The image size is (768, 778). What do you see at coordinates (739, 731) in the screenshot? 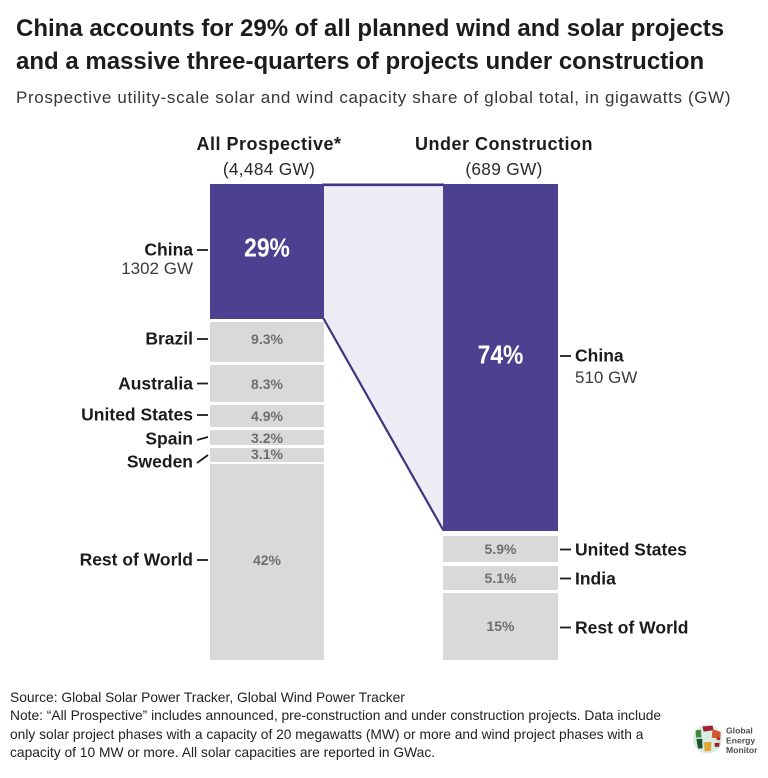
I see `svg-text: Global` at bounding box center [739, 731].